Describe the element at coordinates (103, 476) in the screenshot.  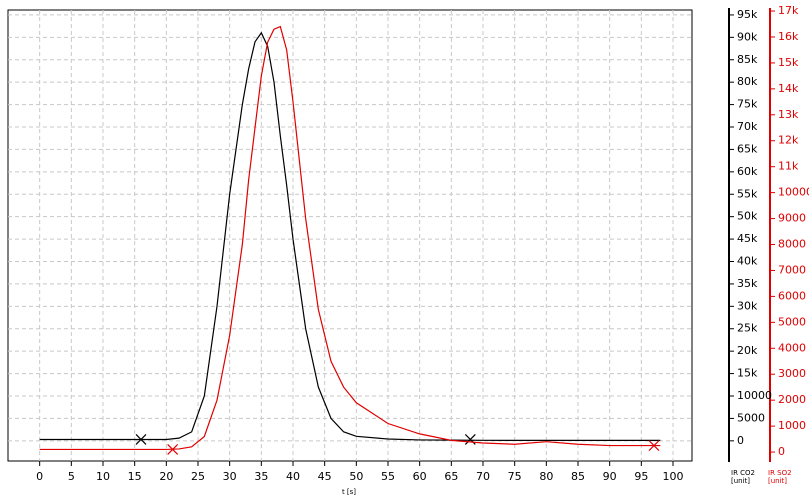
I see `x-tick-label: 10` at that location.